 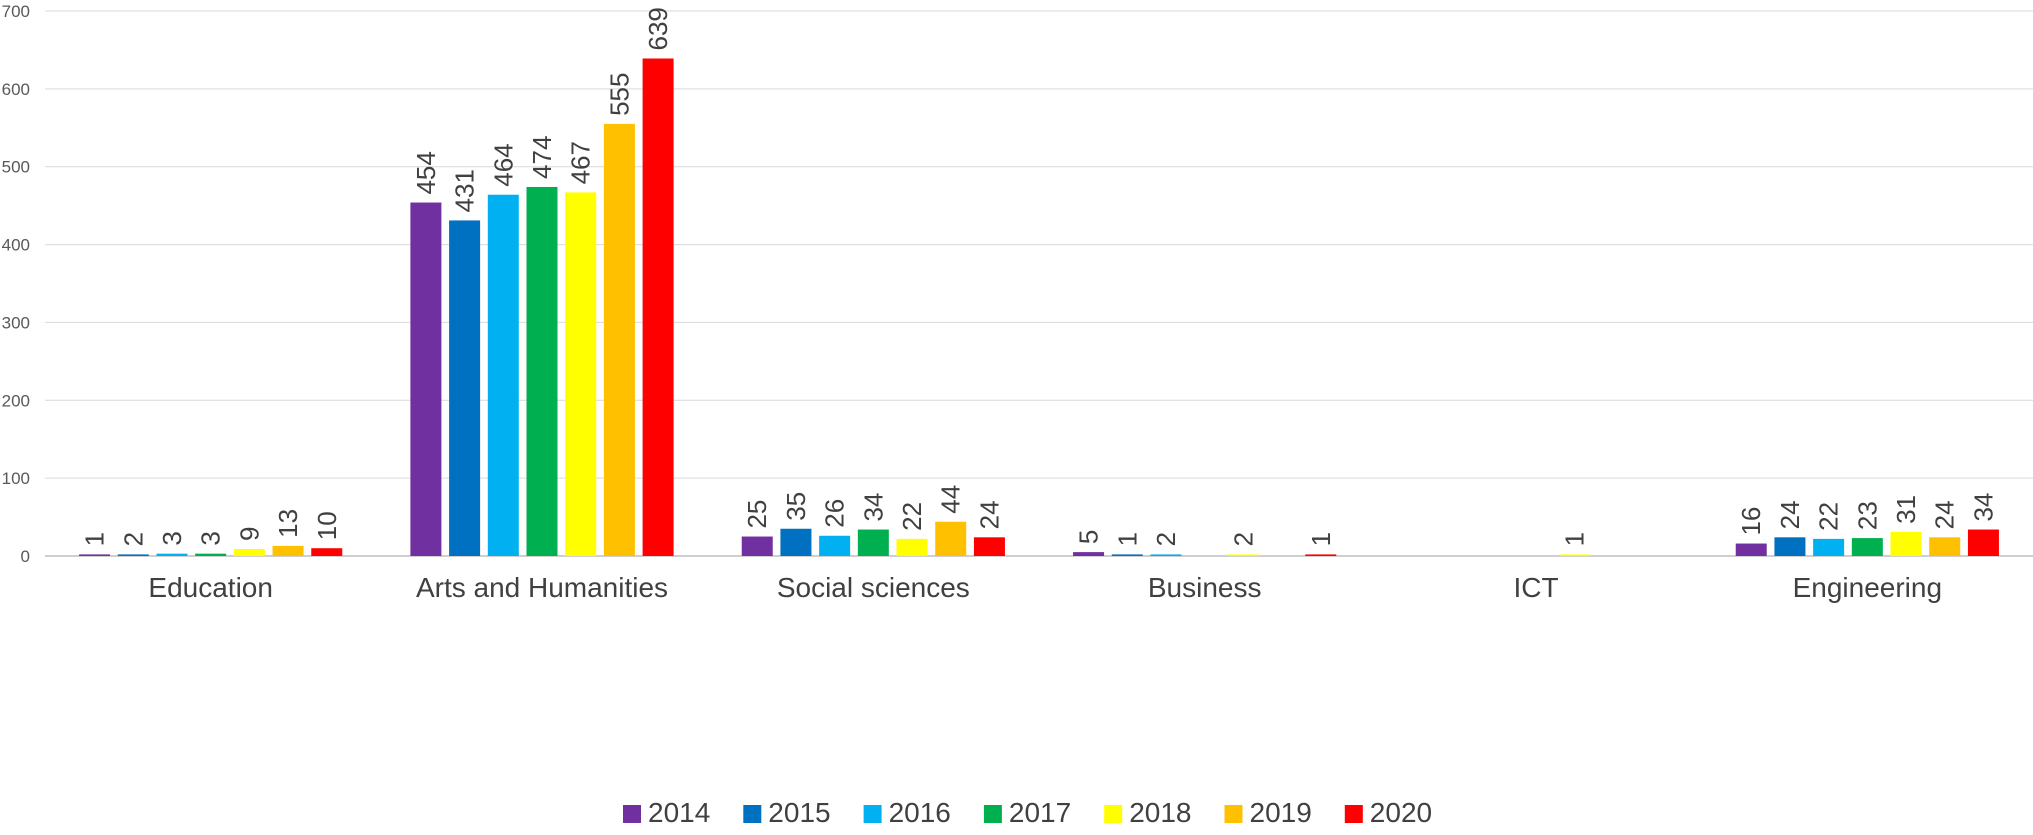 I want to click on y-tick-label: 300, so click(x=16, y=322).